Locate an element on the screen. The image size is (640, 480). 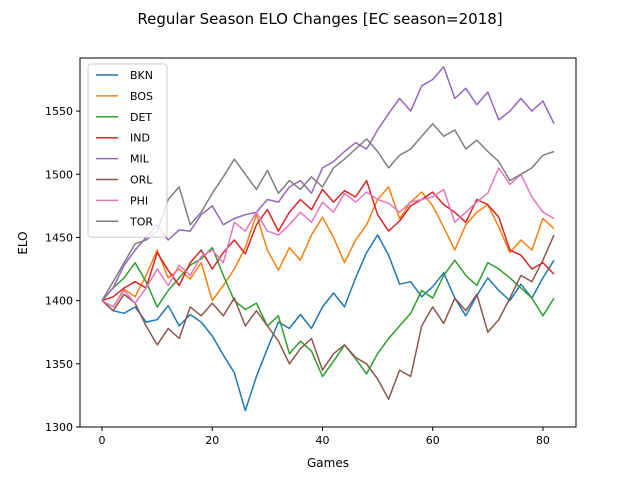
legend-box is located at coordinates (127, 150).